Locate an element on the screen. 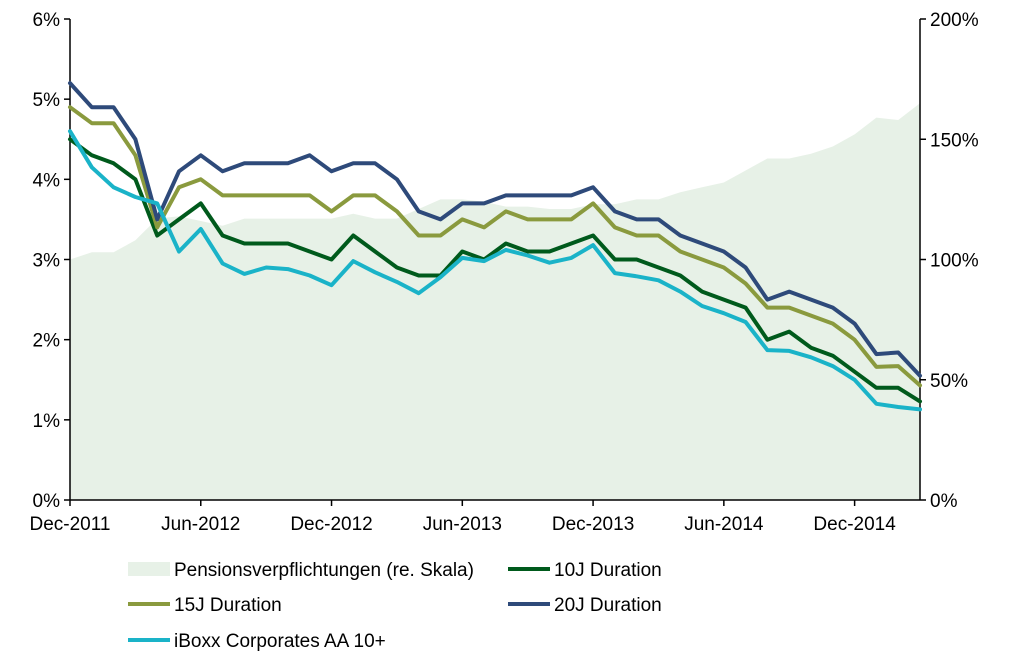 The width and height of the screenshot is (1024, 658). left-tick-label: 1% is located at coordinates (47, 421).